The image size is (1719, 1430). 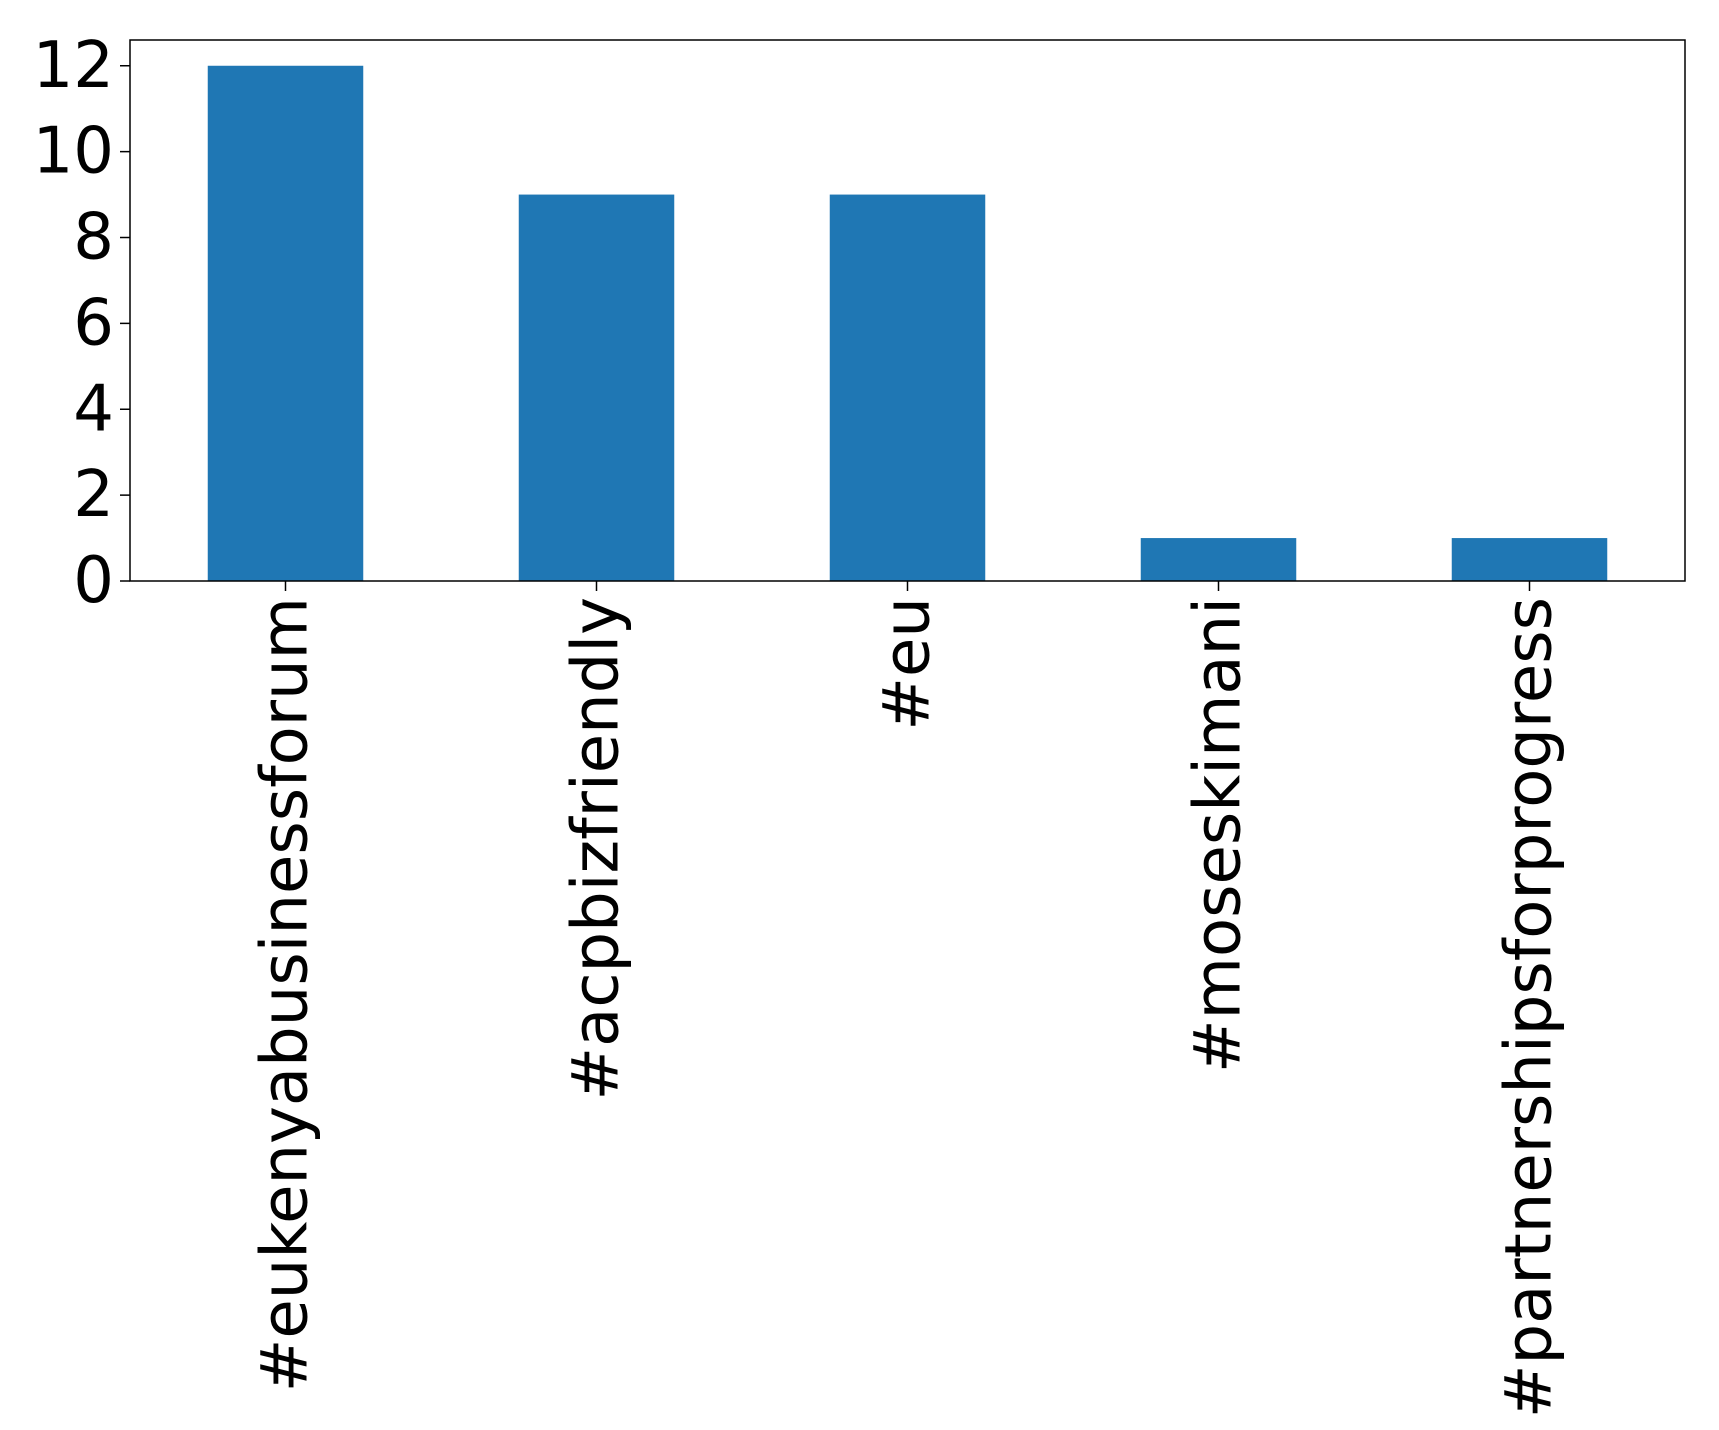 What do you see at coordinates (93, 323) in the screenshot?
I see `y-tick-label: 6` at bounding box center [93, 323].